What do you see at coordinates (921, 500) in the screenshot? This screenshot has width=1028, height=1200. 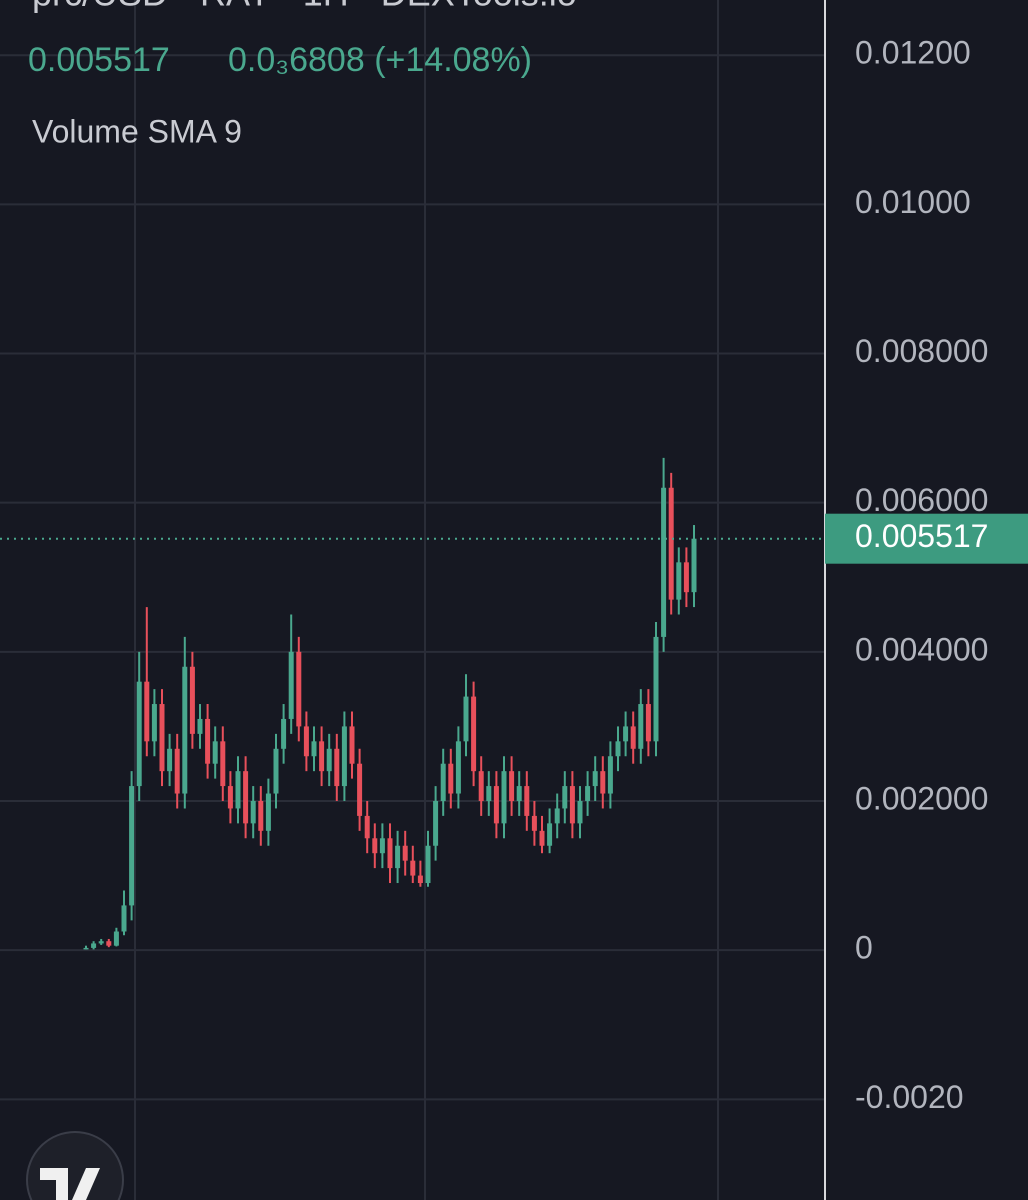 I see `y-tick-label: 0.006000` at bounding box center [921, 500].